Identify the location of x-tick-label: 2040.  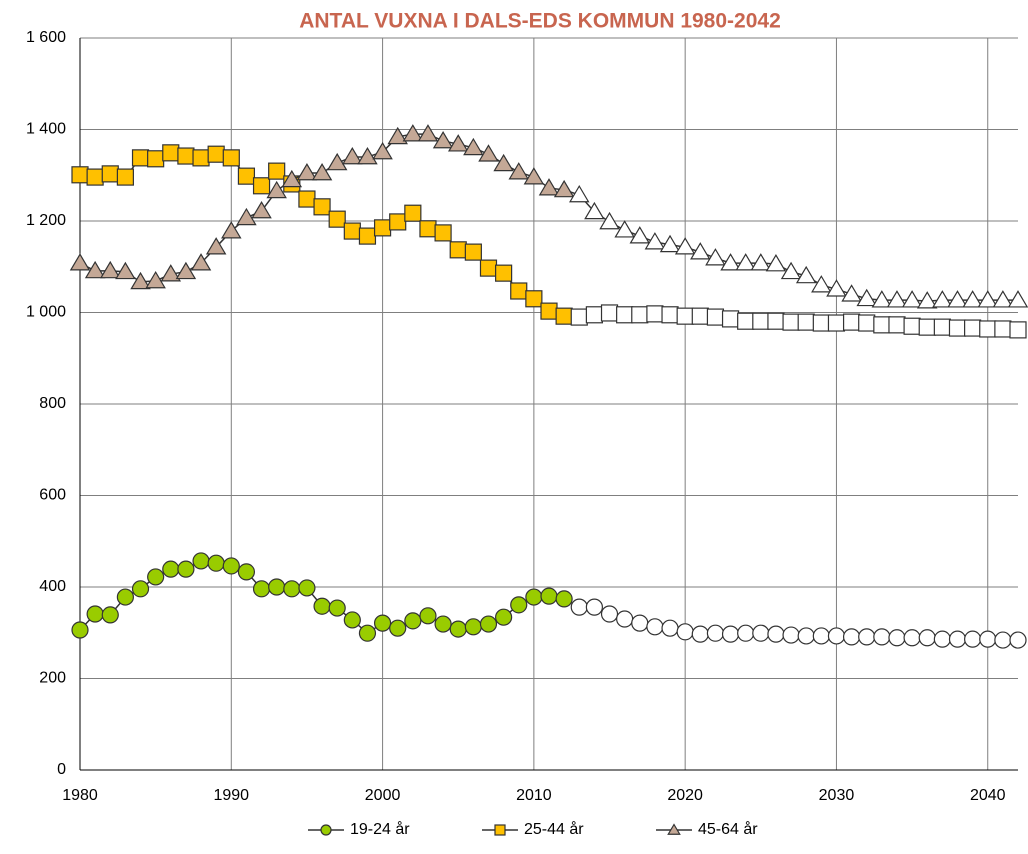
(988, 795).